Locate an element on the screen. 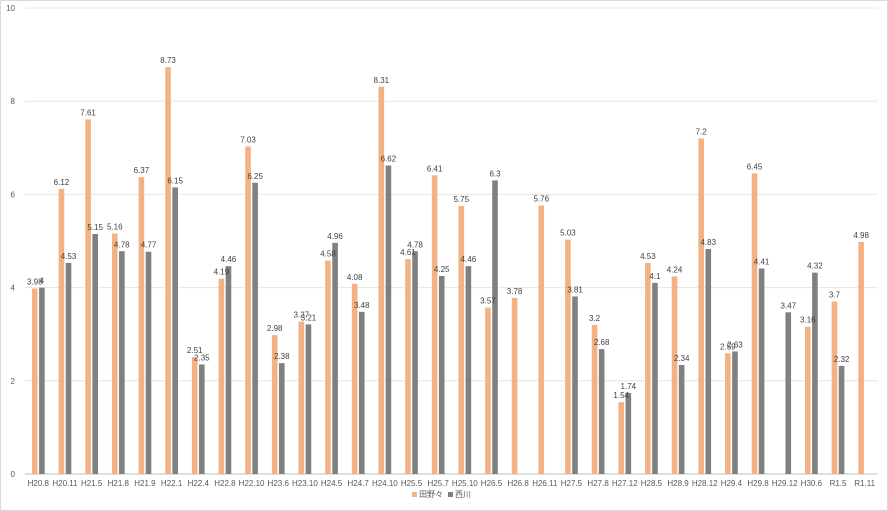 This screenshot has width=888, height=511. data-label: 8.73 is located at coordinates (168, 60).